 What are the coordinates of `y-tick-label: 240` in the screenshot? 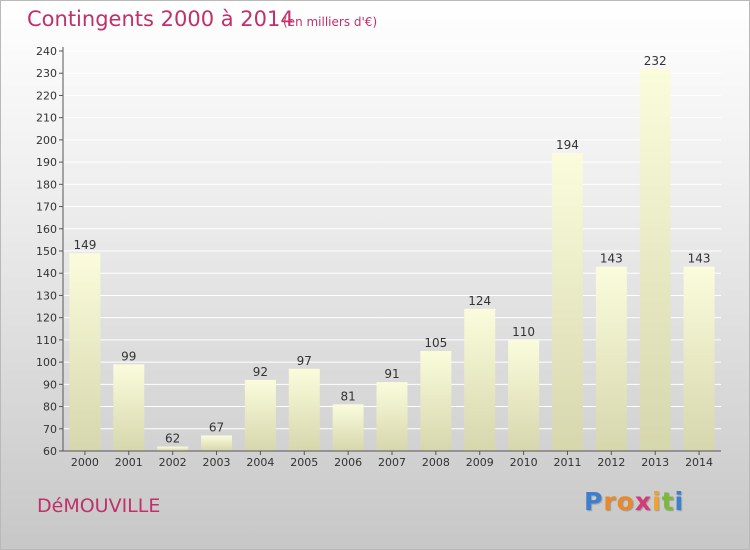 It's located at (46, 51).